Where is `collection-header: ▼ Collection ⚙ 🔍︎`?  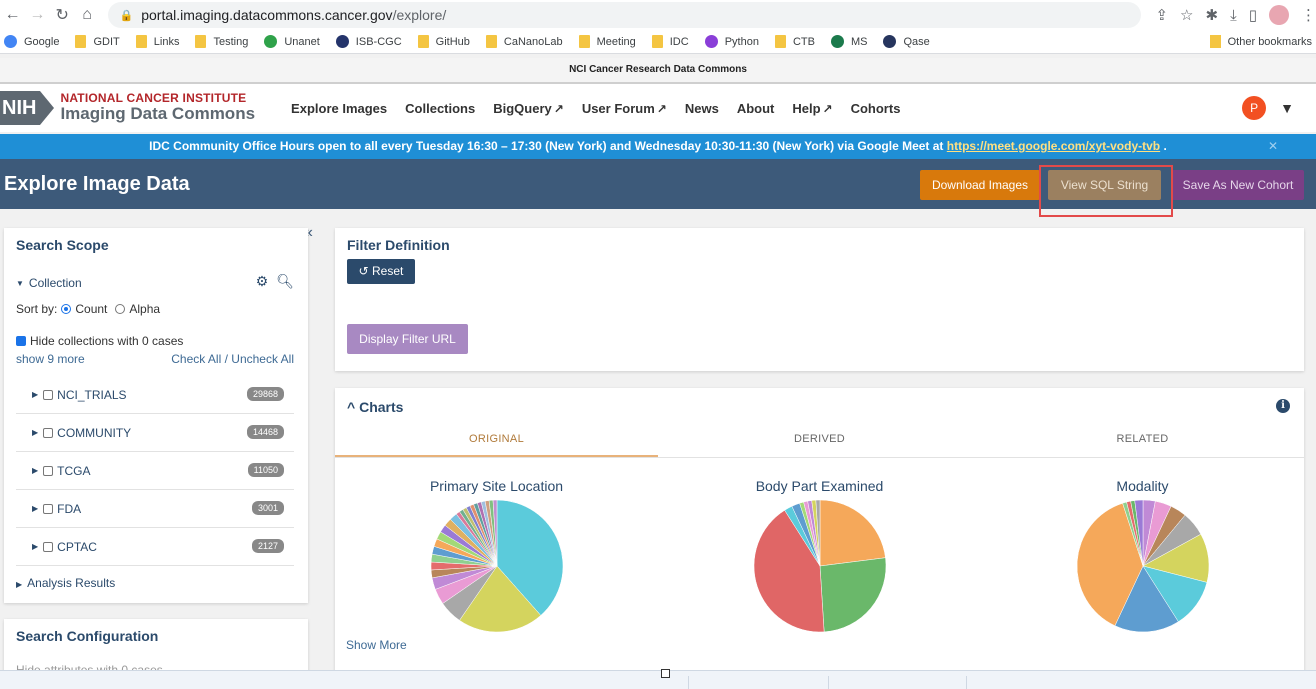 collection-header: ▼ Collection ⚙ 🔍︎ is located at coordinates (155, 281).